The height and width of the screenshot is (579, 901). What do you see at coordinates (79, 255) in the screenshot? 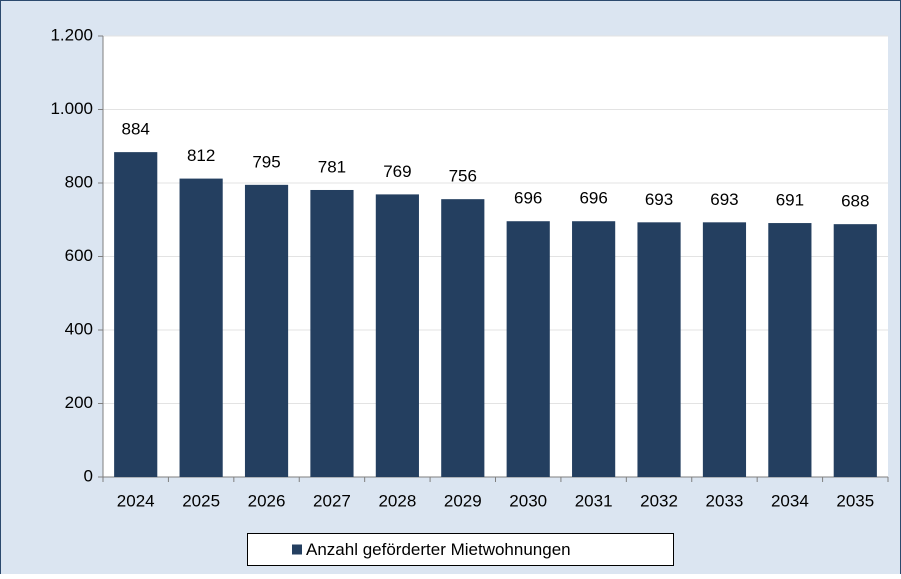
I see `y-tick-label: 600` at bounding box center [79, 255].